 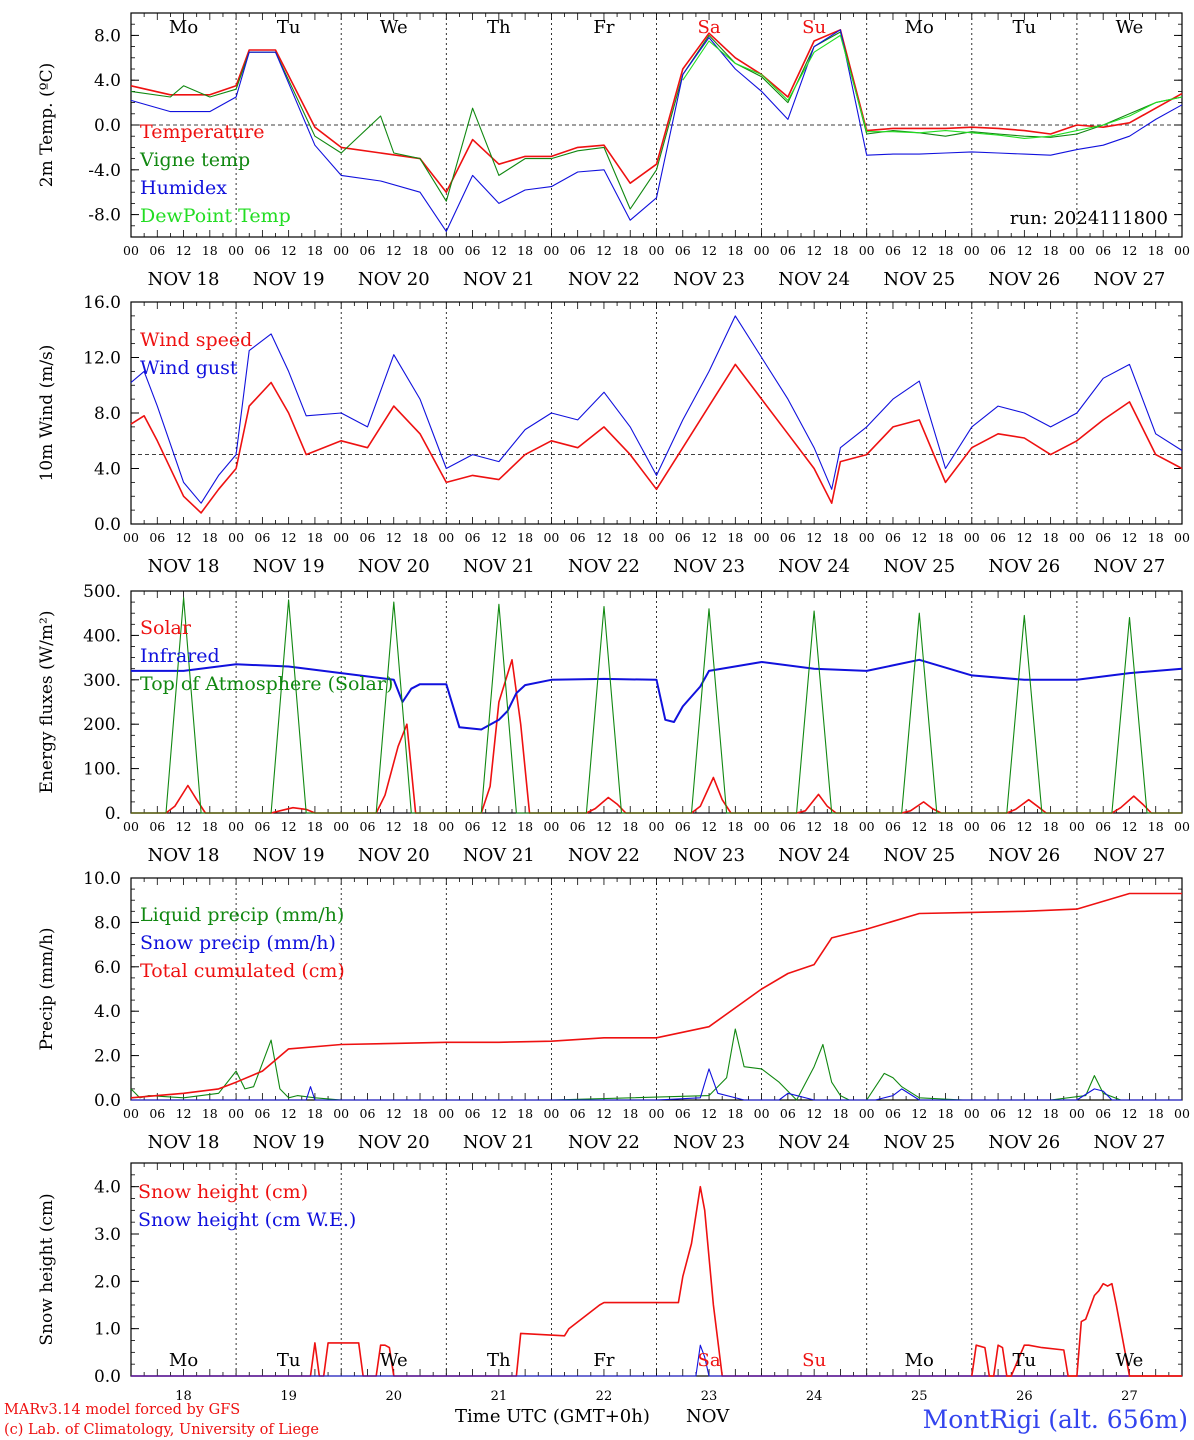 I want to click on weekday-label: Mo, so click(x=919, y=27).